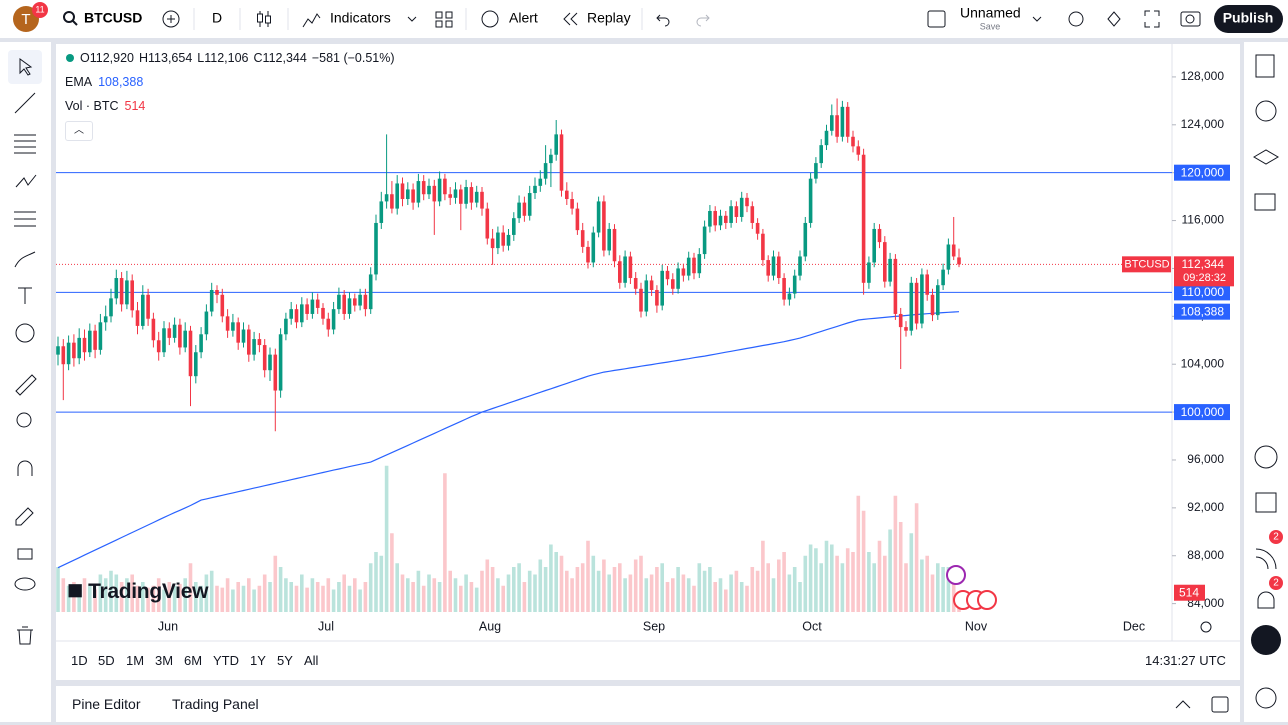 The width and height of the screenshot is (1288, 725). Describe the element at coordinates (79, 660) in the screenshot. I see `range-button: 1D` at that location.